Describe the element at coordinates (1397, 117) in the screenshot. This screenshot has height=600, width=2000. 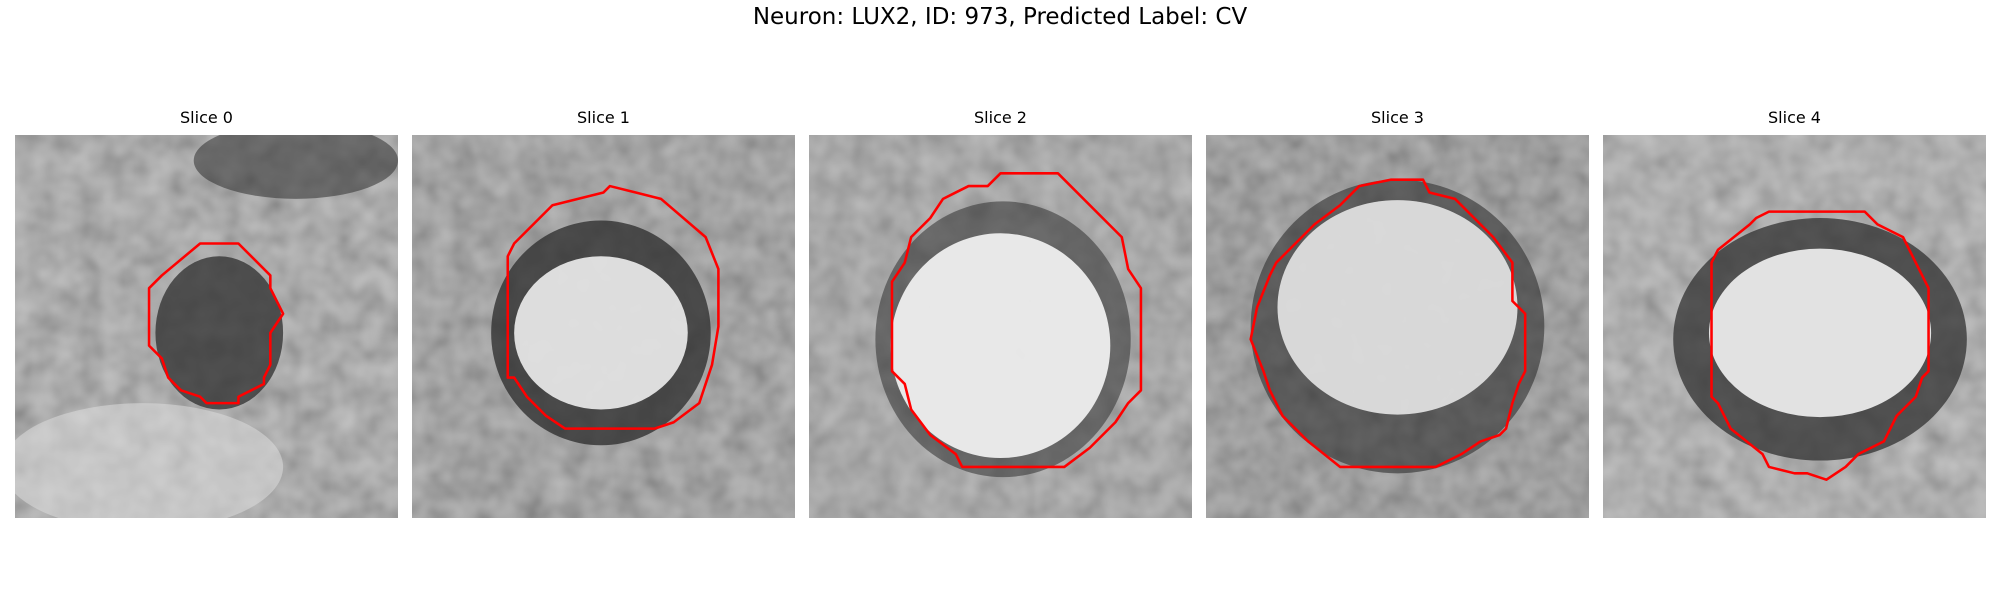
I see `slice-title: Slice 3` at that location.